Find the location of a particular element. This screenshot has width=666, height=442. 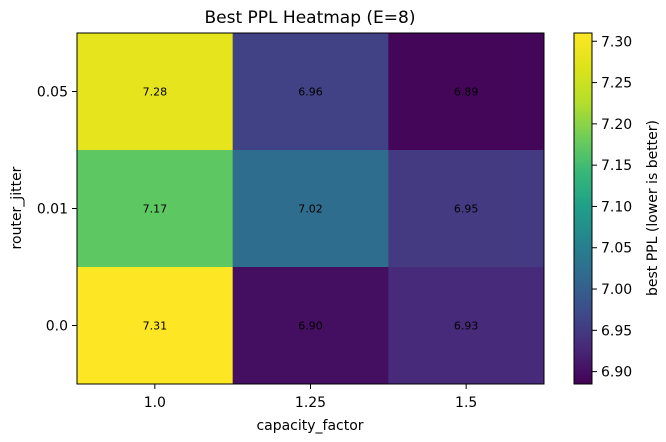

cell-value-label: 6.89 is located at coordinates (466, 92).